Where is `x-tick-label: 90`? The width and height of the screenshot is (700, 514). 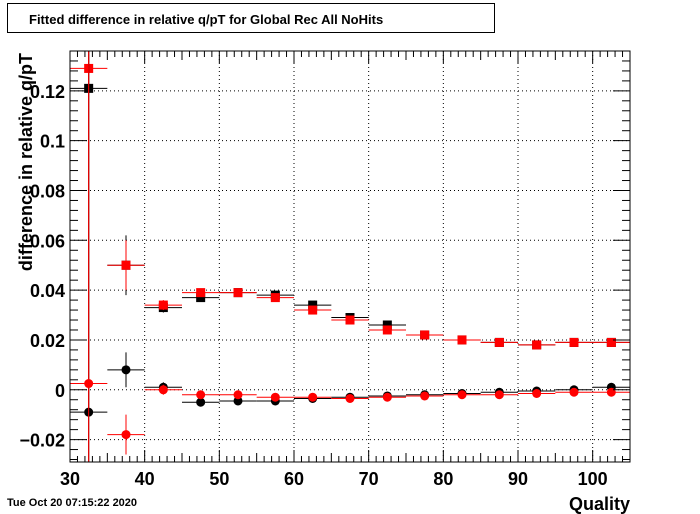
x-tick-label: 90 is located at coordinates (518, 479).